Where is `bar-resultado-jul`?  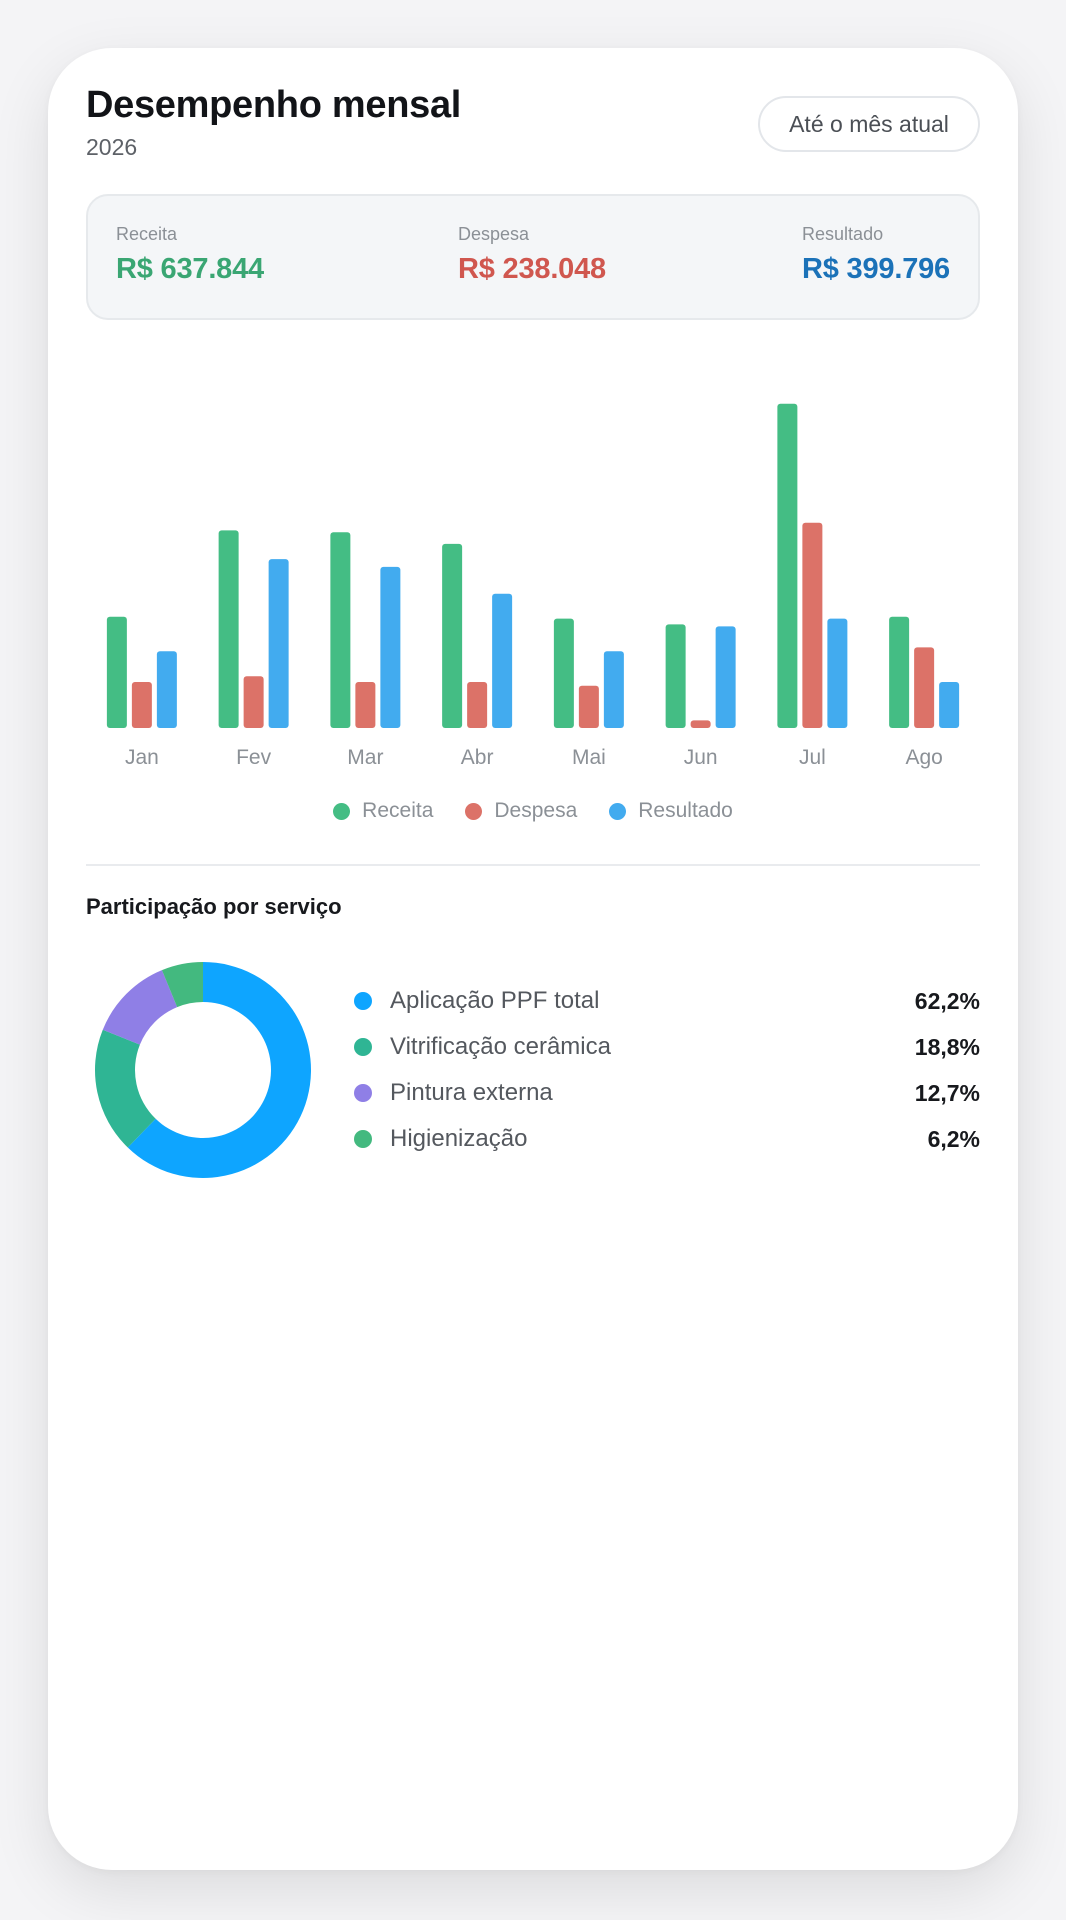 bar-resultado-jul is located at coordinates (837, 673).